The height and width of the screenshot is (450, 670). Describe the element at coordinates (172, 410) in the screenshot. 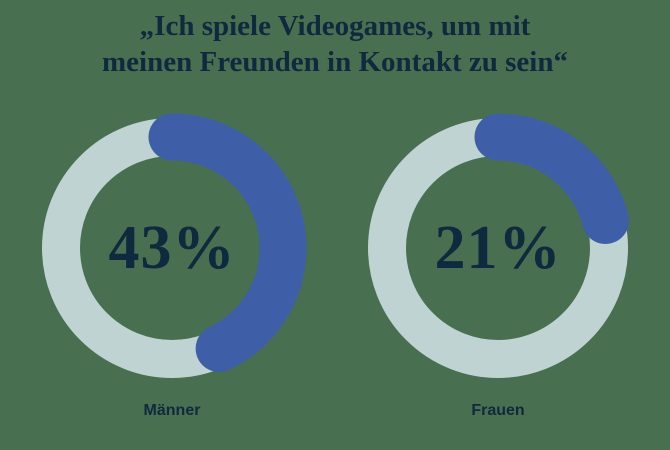

I see `donut-category-label: Männer` at that location.